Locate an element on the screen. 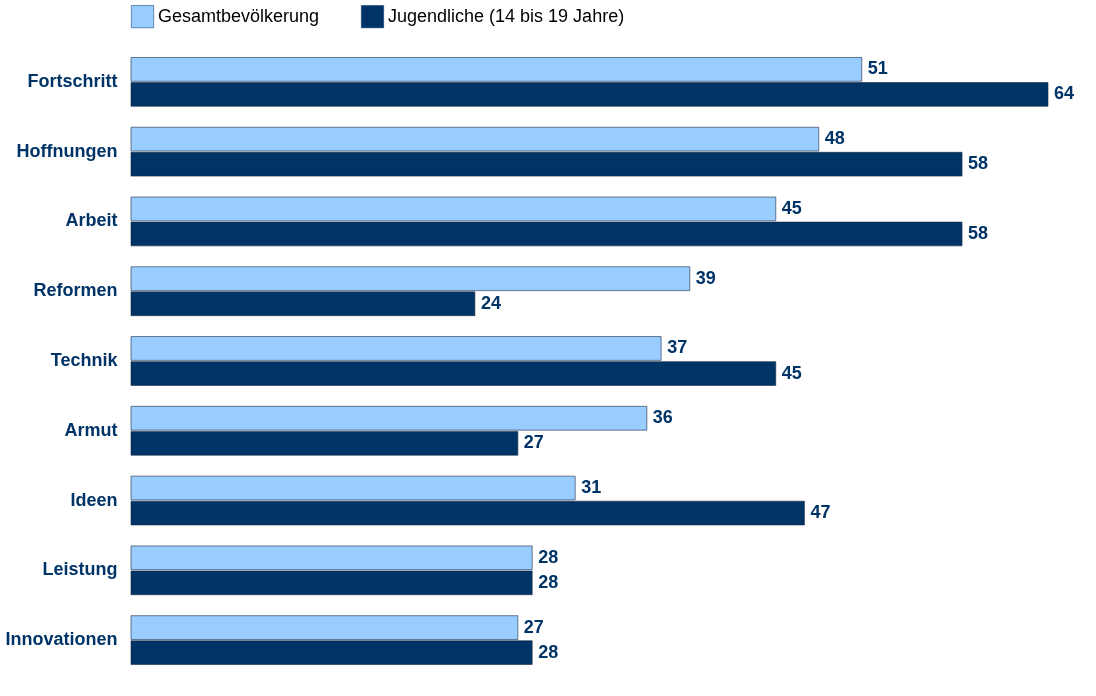 The image size is (1096, 696). legend-label: Jugendliche (14 bis 19 Jahre) is located at coordinates (506, 15).